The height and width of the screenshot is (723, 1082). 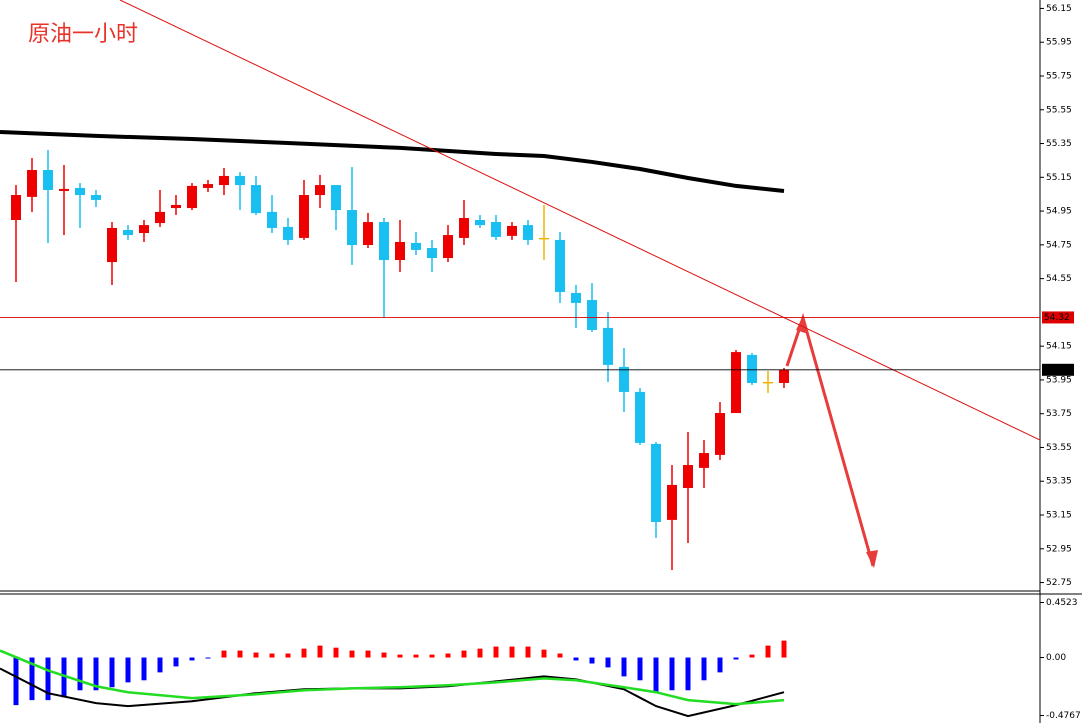 I want to click on y-tick-label: 55.95, so click(x=1059, y=43).